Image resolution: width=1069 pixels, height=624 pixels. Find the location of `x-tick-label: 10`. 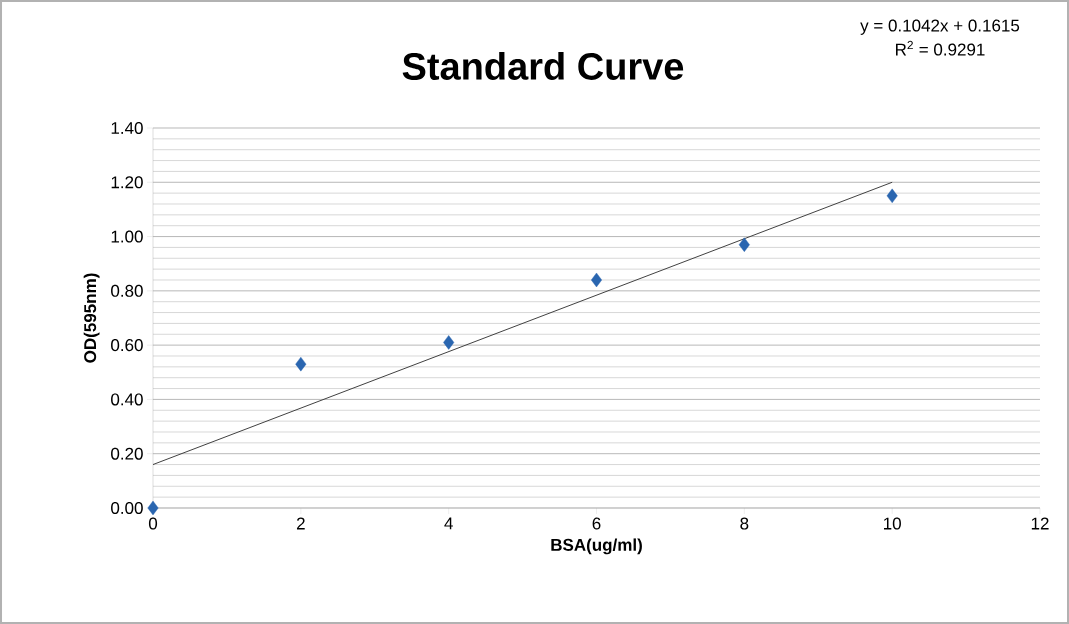

x-tick-label: 10 is located at coordinates (892, 523).